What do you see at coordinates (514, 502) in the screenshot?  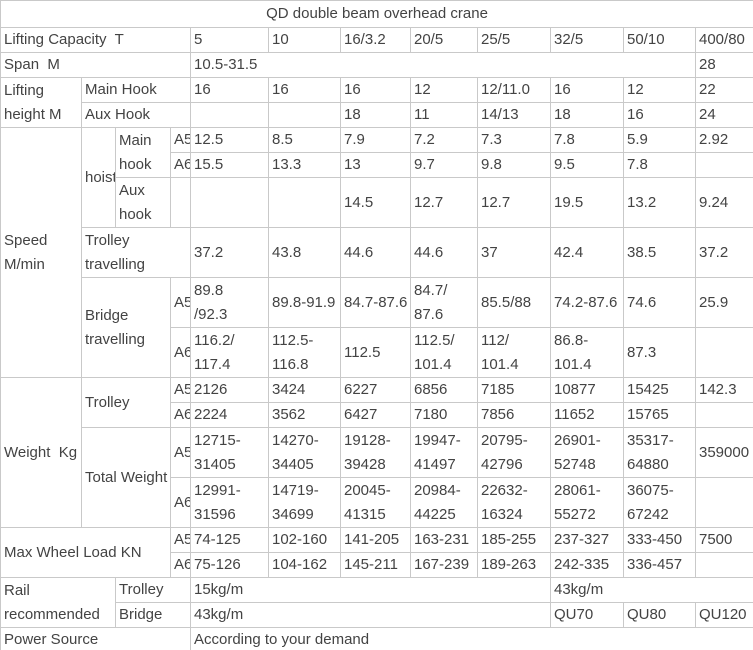 I see `table-cell: 22632- 16324` at bounding box center [514, 502].